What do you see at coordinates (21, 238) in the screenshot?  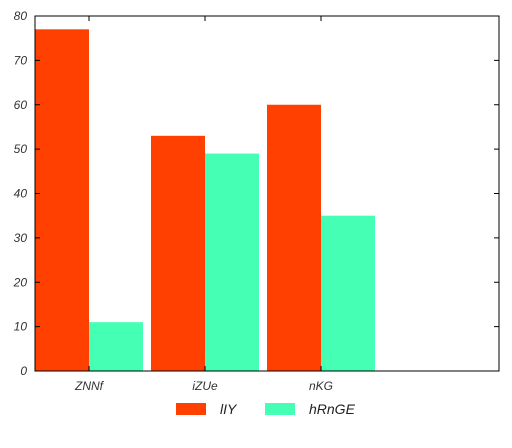 I see `y-tick-label: 30` at bounding box center [21, 238].